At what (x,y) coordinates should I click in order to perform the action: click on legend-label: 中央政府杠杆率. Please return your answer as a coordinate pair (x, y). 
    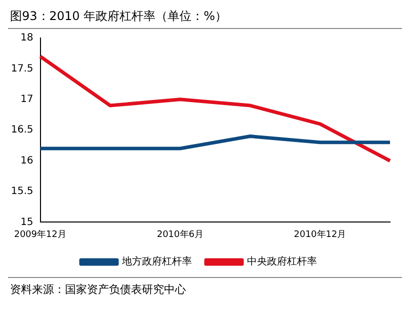
    Looking at the image, I should click on (282, 262).